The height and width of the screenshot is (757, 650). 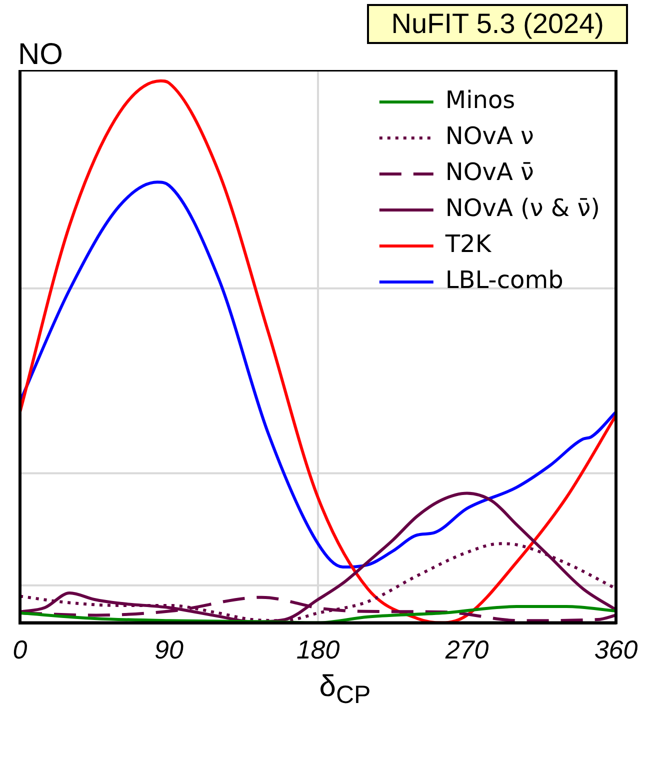 What do you see at coordinates (467, 649) in the screenshot?
I see `x-tick-label: 270` at bounding box center [467, 649].